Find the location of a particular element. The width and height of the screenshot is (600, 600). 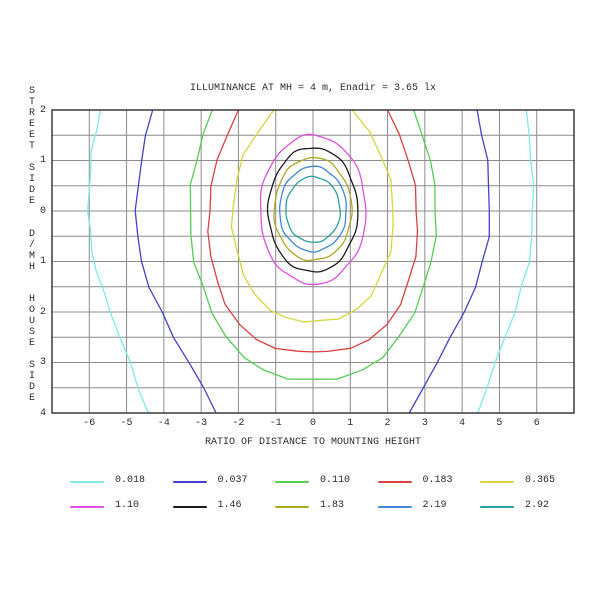

contour-line-1.10 is located at coordinates (313, 209).